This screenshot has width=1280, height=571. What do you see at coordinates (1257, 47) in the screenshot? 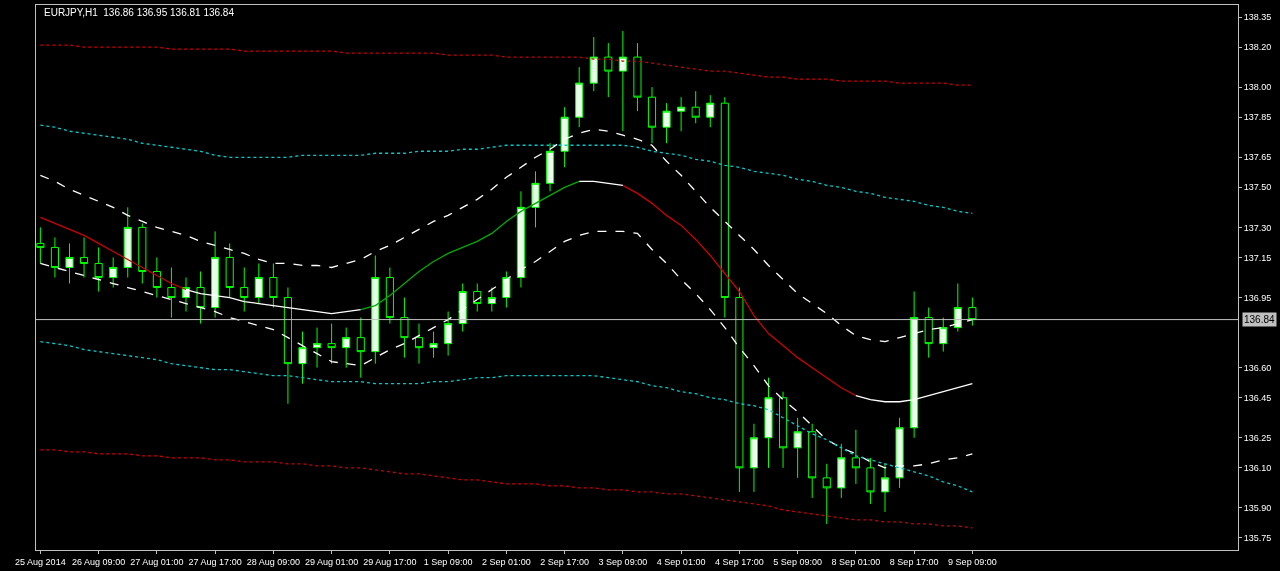
I see `y-tick-label: 138.20` at bounding box center [1257, 47].